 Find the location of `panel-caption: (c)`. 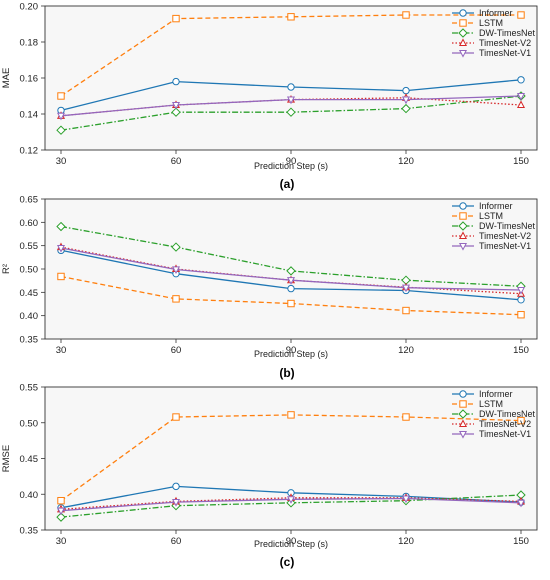

panel-caption: (c) is located at coordinates (287, 562).